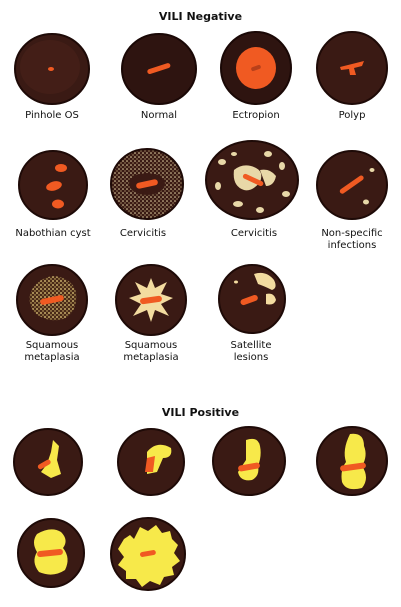 The width and height of the screenshot is (401, 607). What do you see at coordinates (200, 412) in the screenshot?
I see `vili-positive-title: VILI Positive` at bounding box center [200, 412].